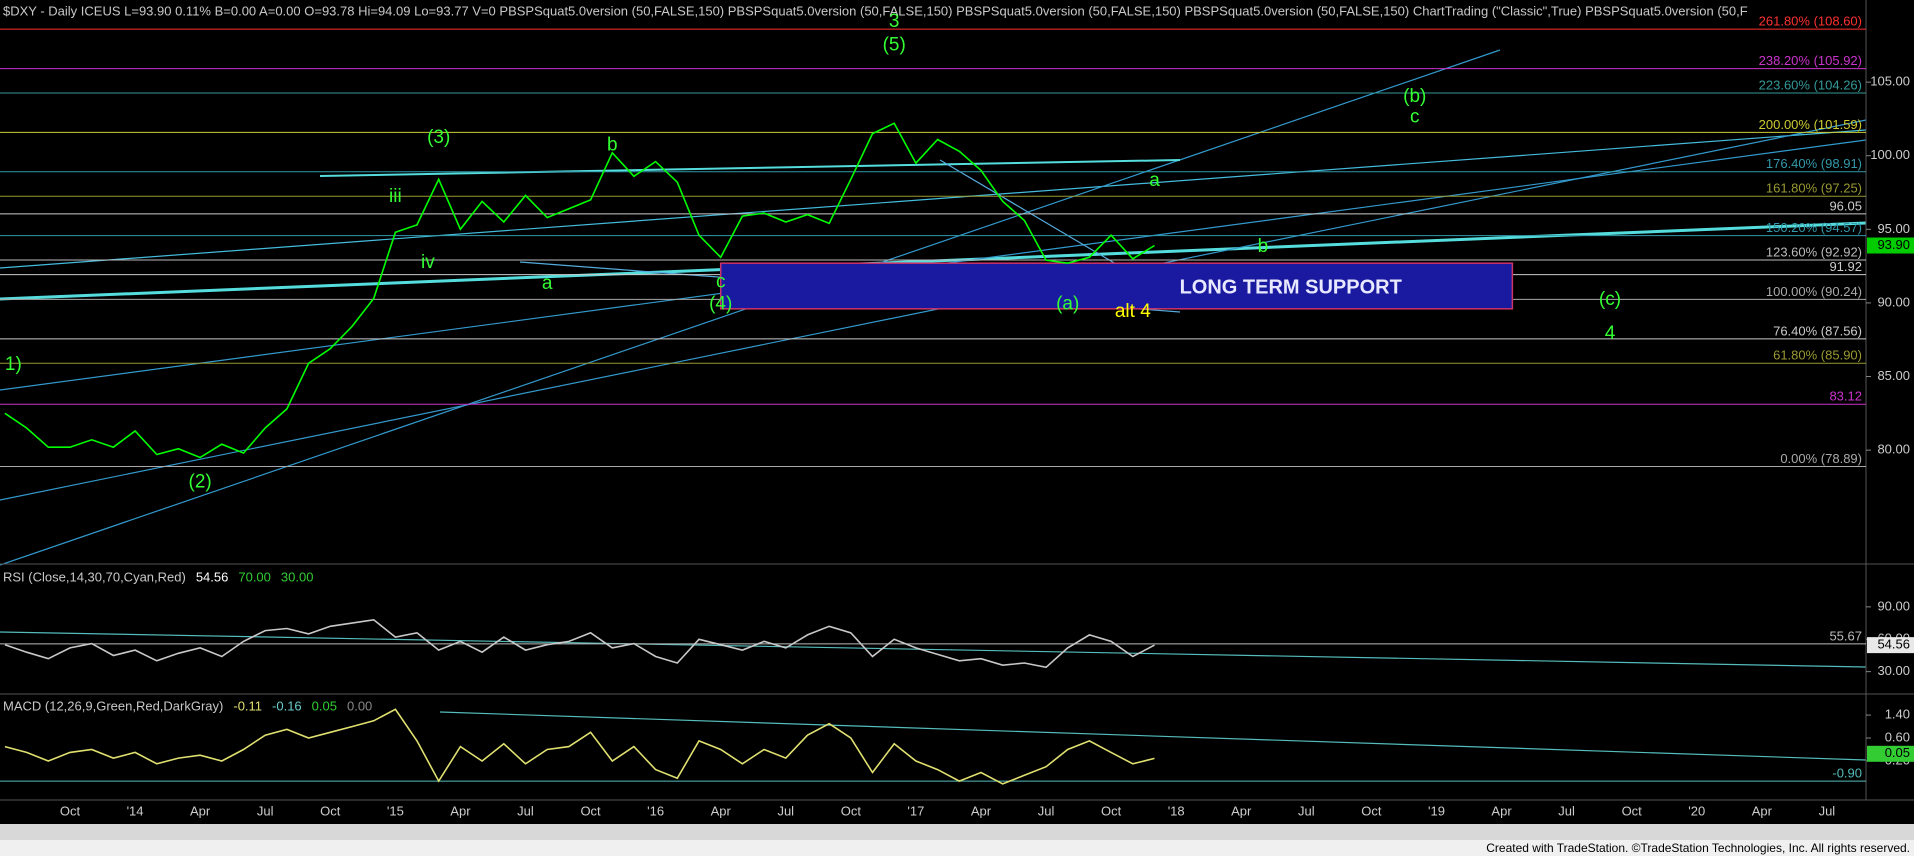 Image resolution: width=1914 pixels, height=856 pixels. I want to click on x-tick-label: '20, so click(1696, 810).